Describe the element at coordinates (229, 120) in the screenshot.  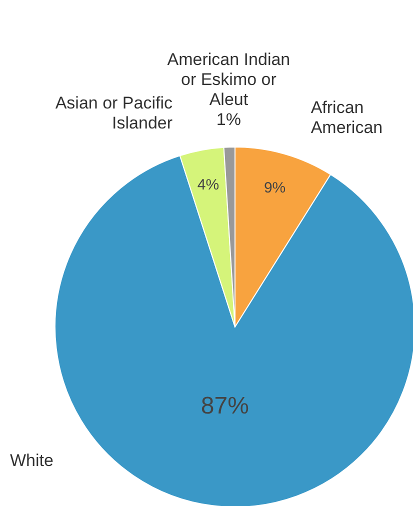
I see `data-label: 1%` at that location.